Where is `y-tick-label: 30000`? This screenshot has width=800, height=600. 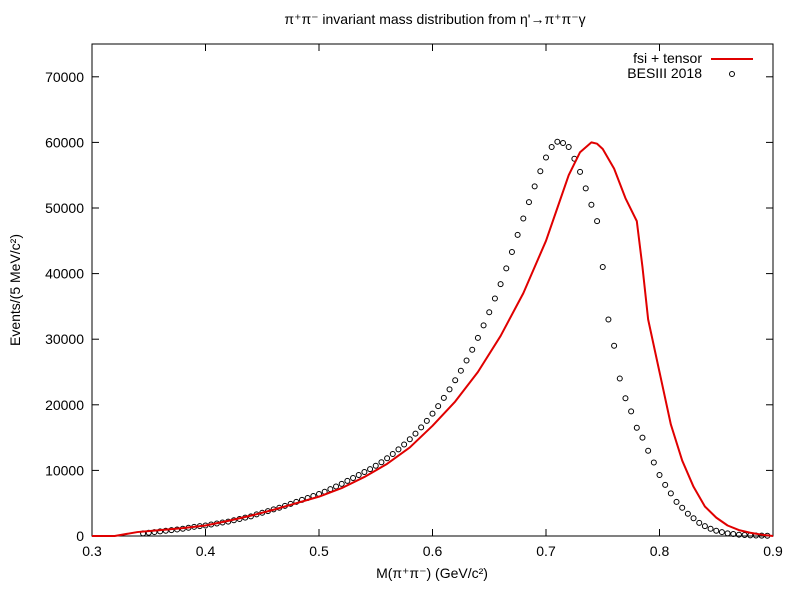 y-tick-label: 30000 is located at coordinates (64, 339).